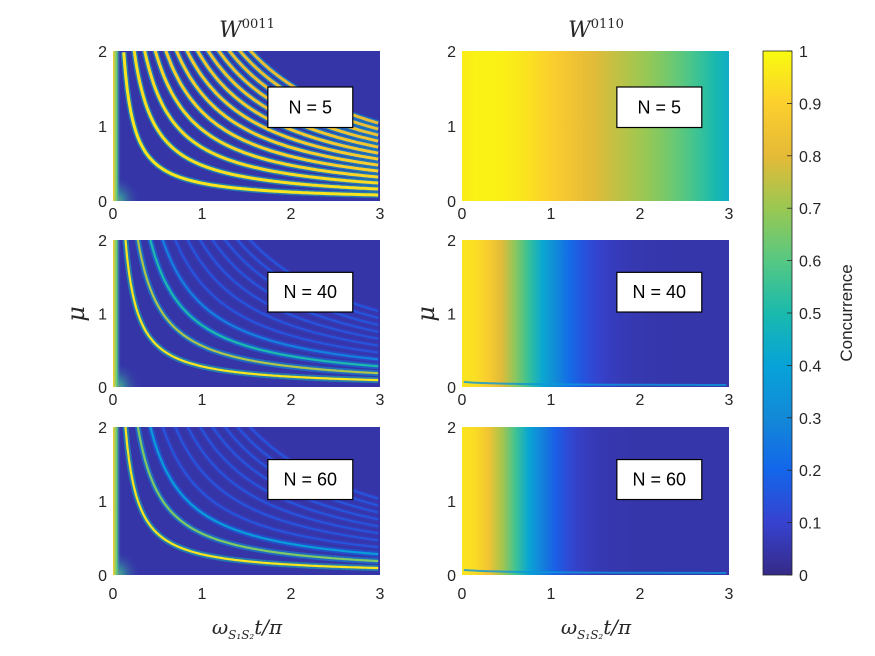 The width and height of the screenshot is (875, 656). Describe the element at coordinates (810, 209) in the screenshot. I see `colorbar-tick-0.7: 0.7` at that location.